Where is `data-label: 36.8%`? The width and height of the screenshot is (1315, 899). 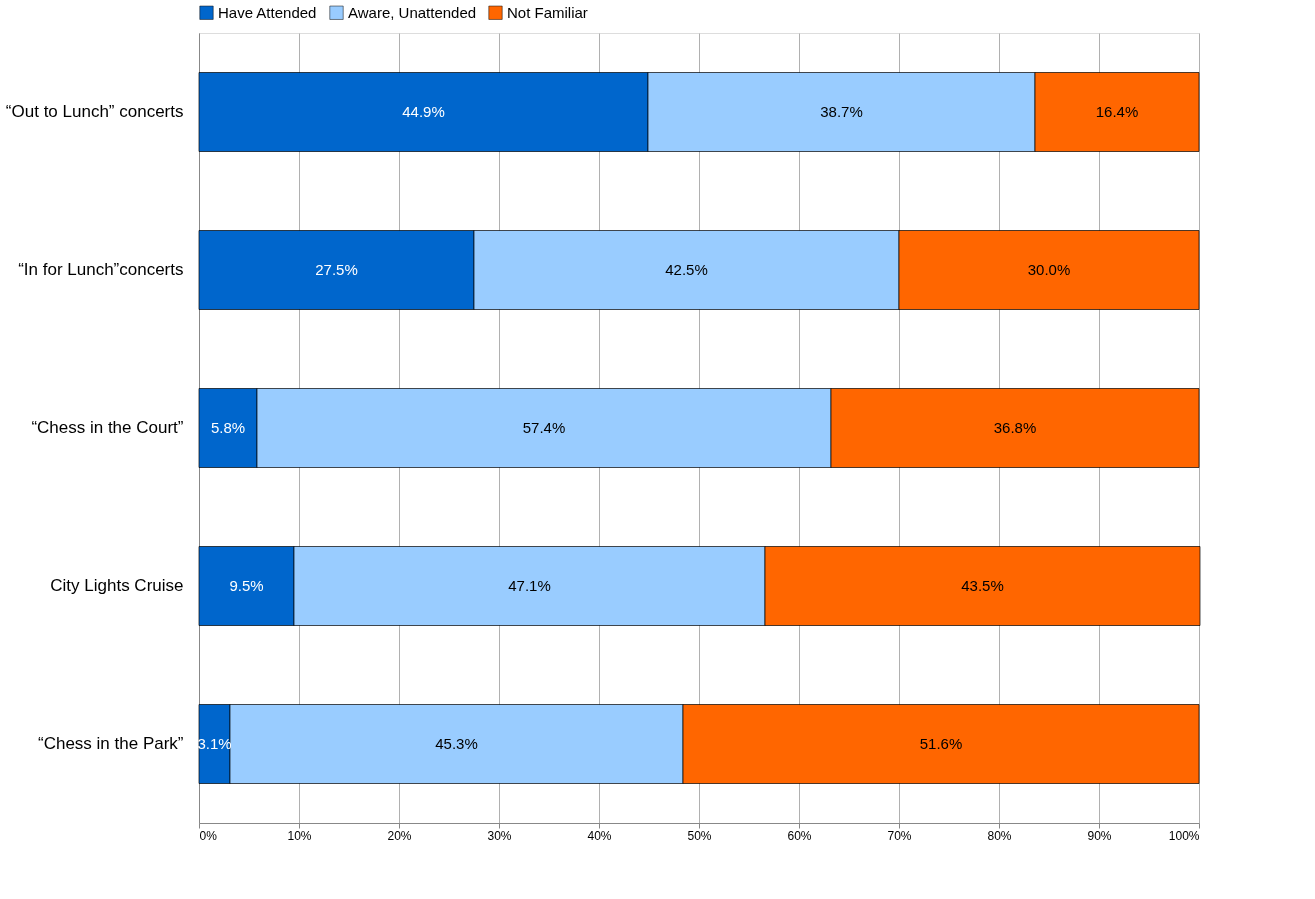 data-label: 36.8% is located at coordinates (1015, 427).